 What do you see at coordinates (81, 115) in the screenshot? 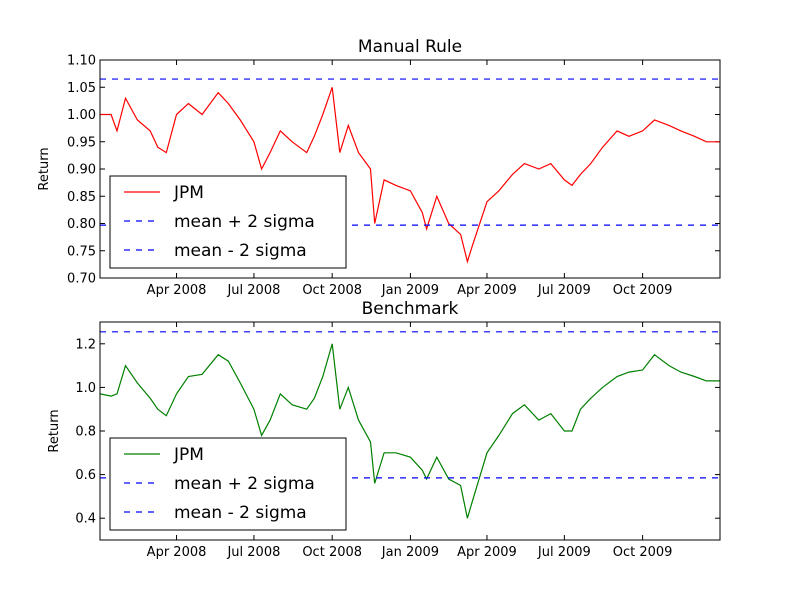
I see `y-tick-label: 1.00` at bounding box center [81, 115].